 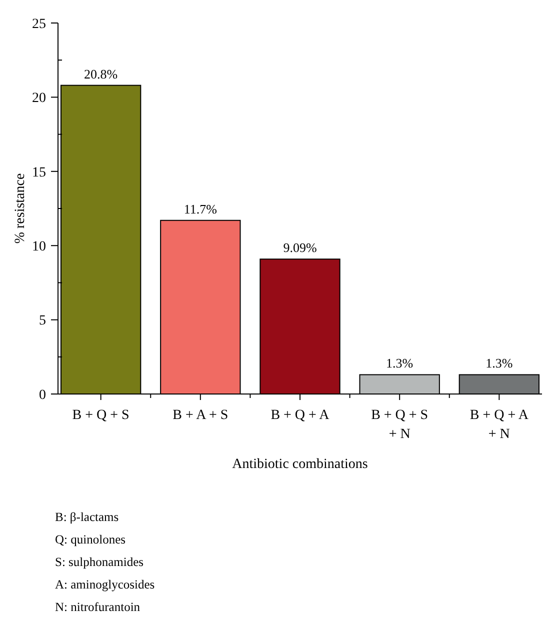 I want to click on text: Q: quinolones, so click(x=90, y=539).